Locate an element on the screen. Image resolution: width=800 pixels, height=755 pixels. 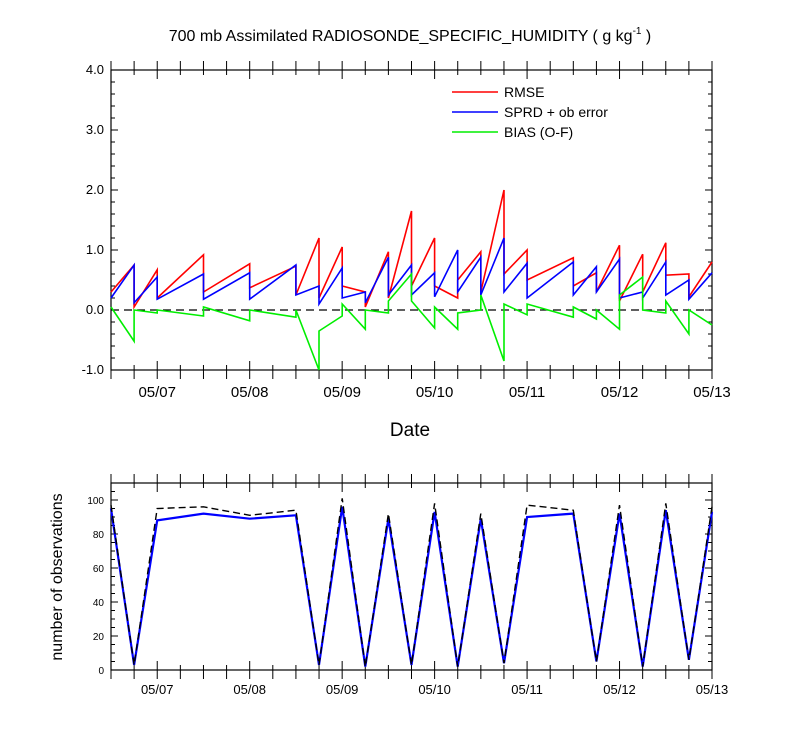
bottom-y-tick-label: 0 is located at coordinates (101, 671).